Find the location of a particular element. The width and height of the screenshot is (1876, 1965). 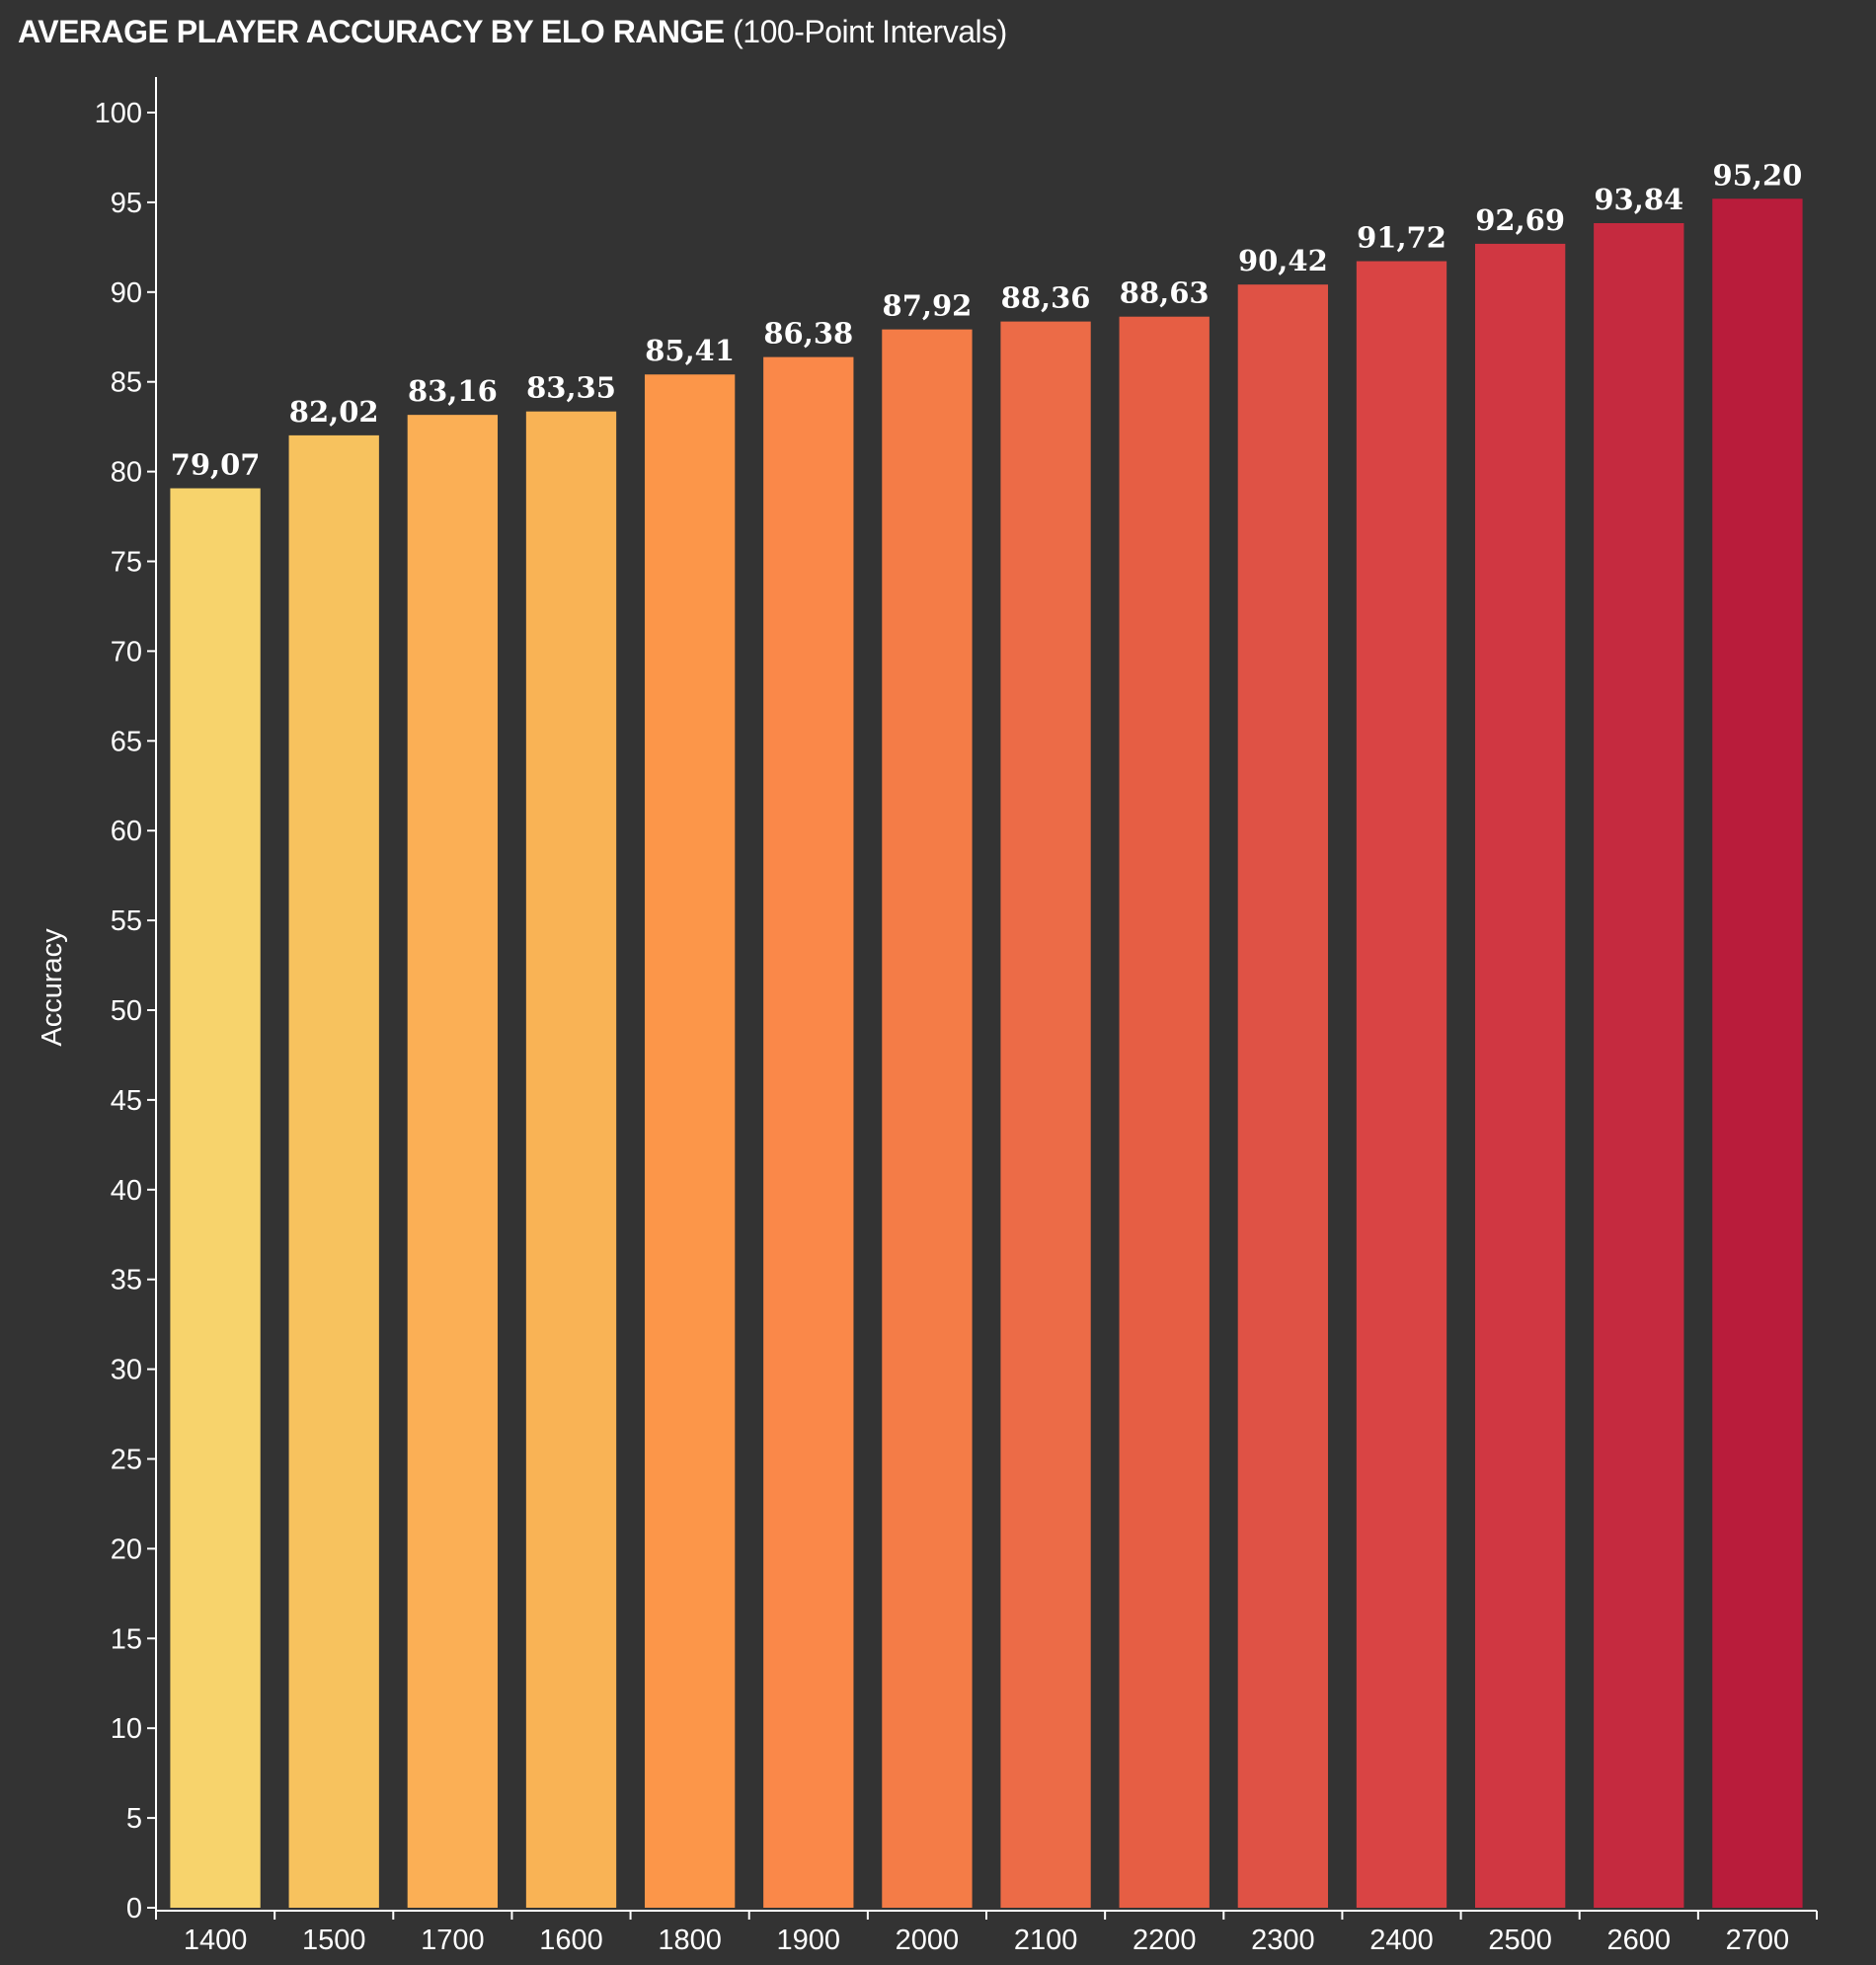

x-tick-label: 2100 is located at coordinates (1046, 1940).